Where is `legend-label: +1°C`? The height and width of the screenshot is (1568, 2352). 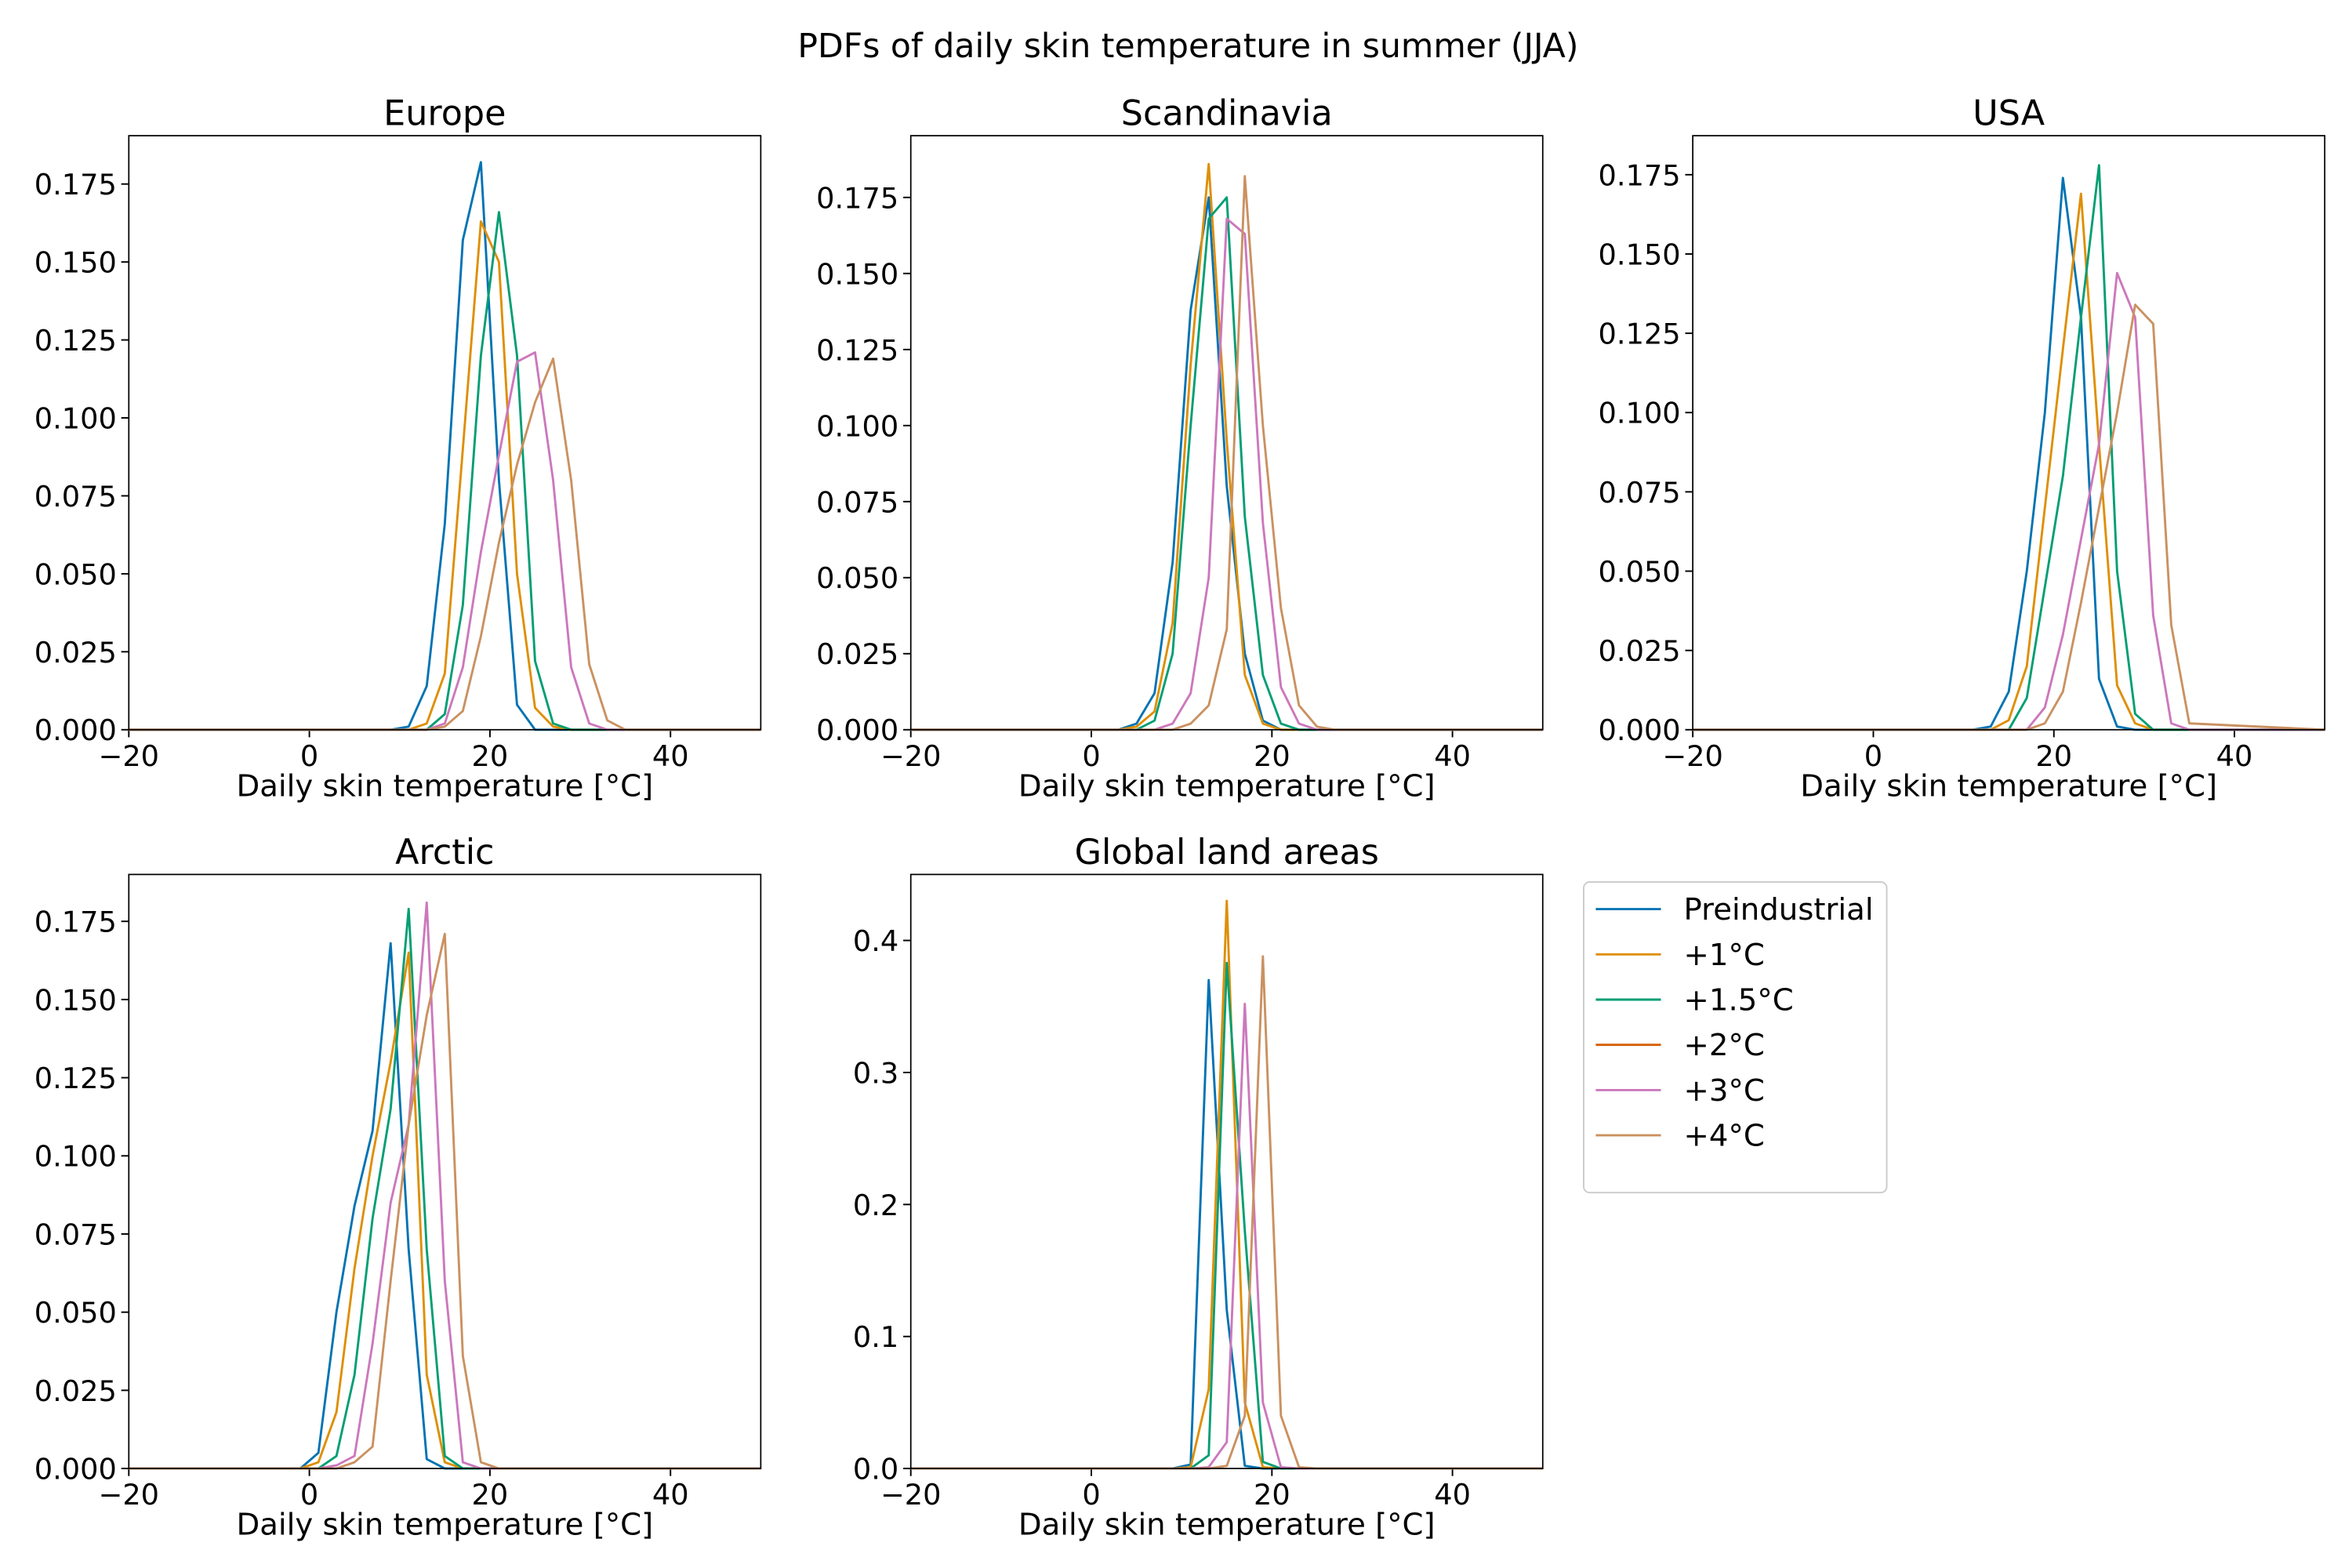
legend-label: +1°C is located at coordinates (1724, 955).